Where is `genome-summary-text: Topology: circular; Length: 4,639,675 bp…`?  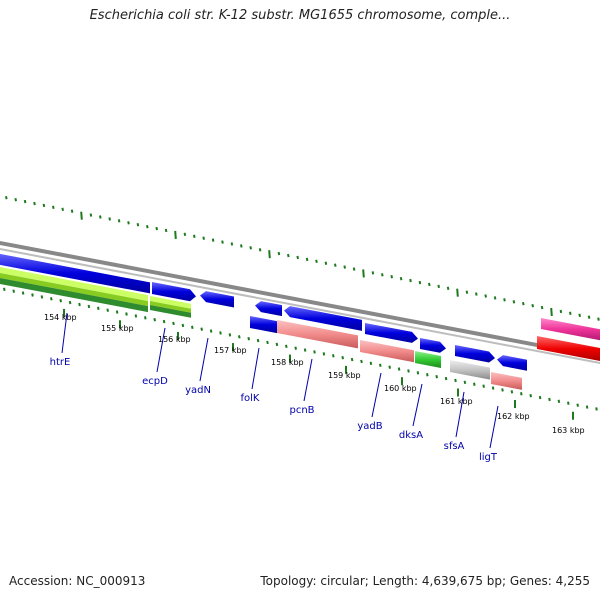 genome-summary-text: Topology: circular; Length: 4,639,675 bp… is located at coordinates (425, 581).